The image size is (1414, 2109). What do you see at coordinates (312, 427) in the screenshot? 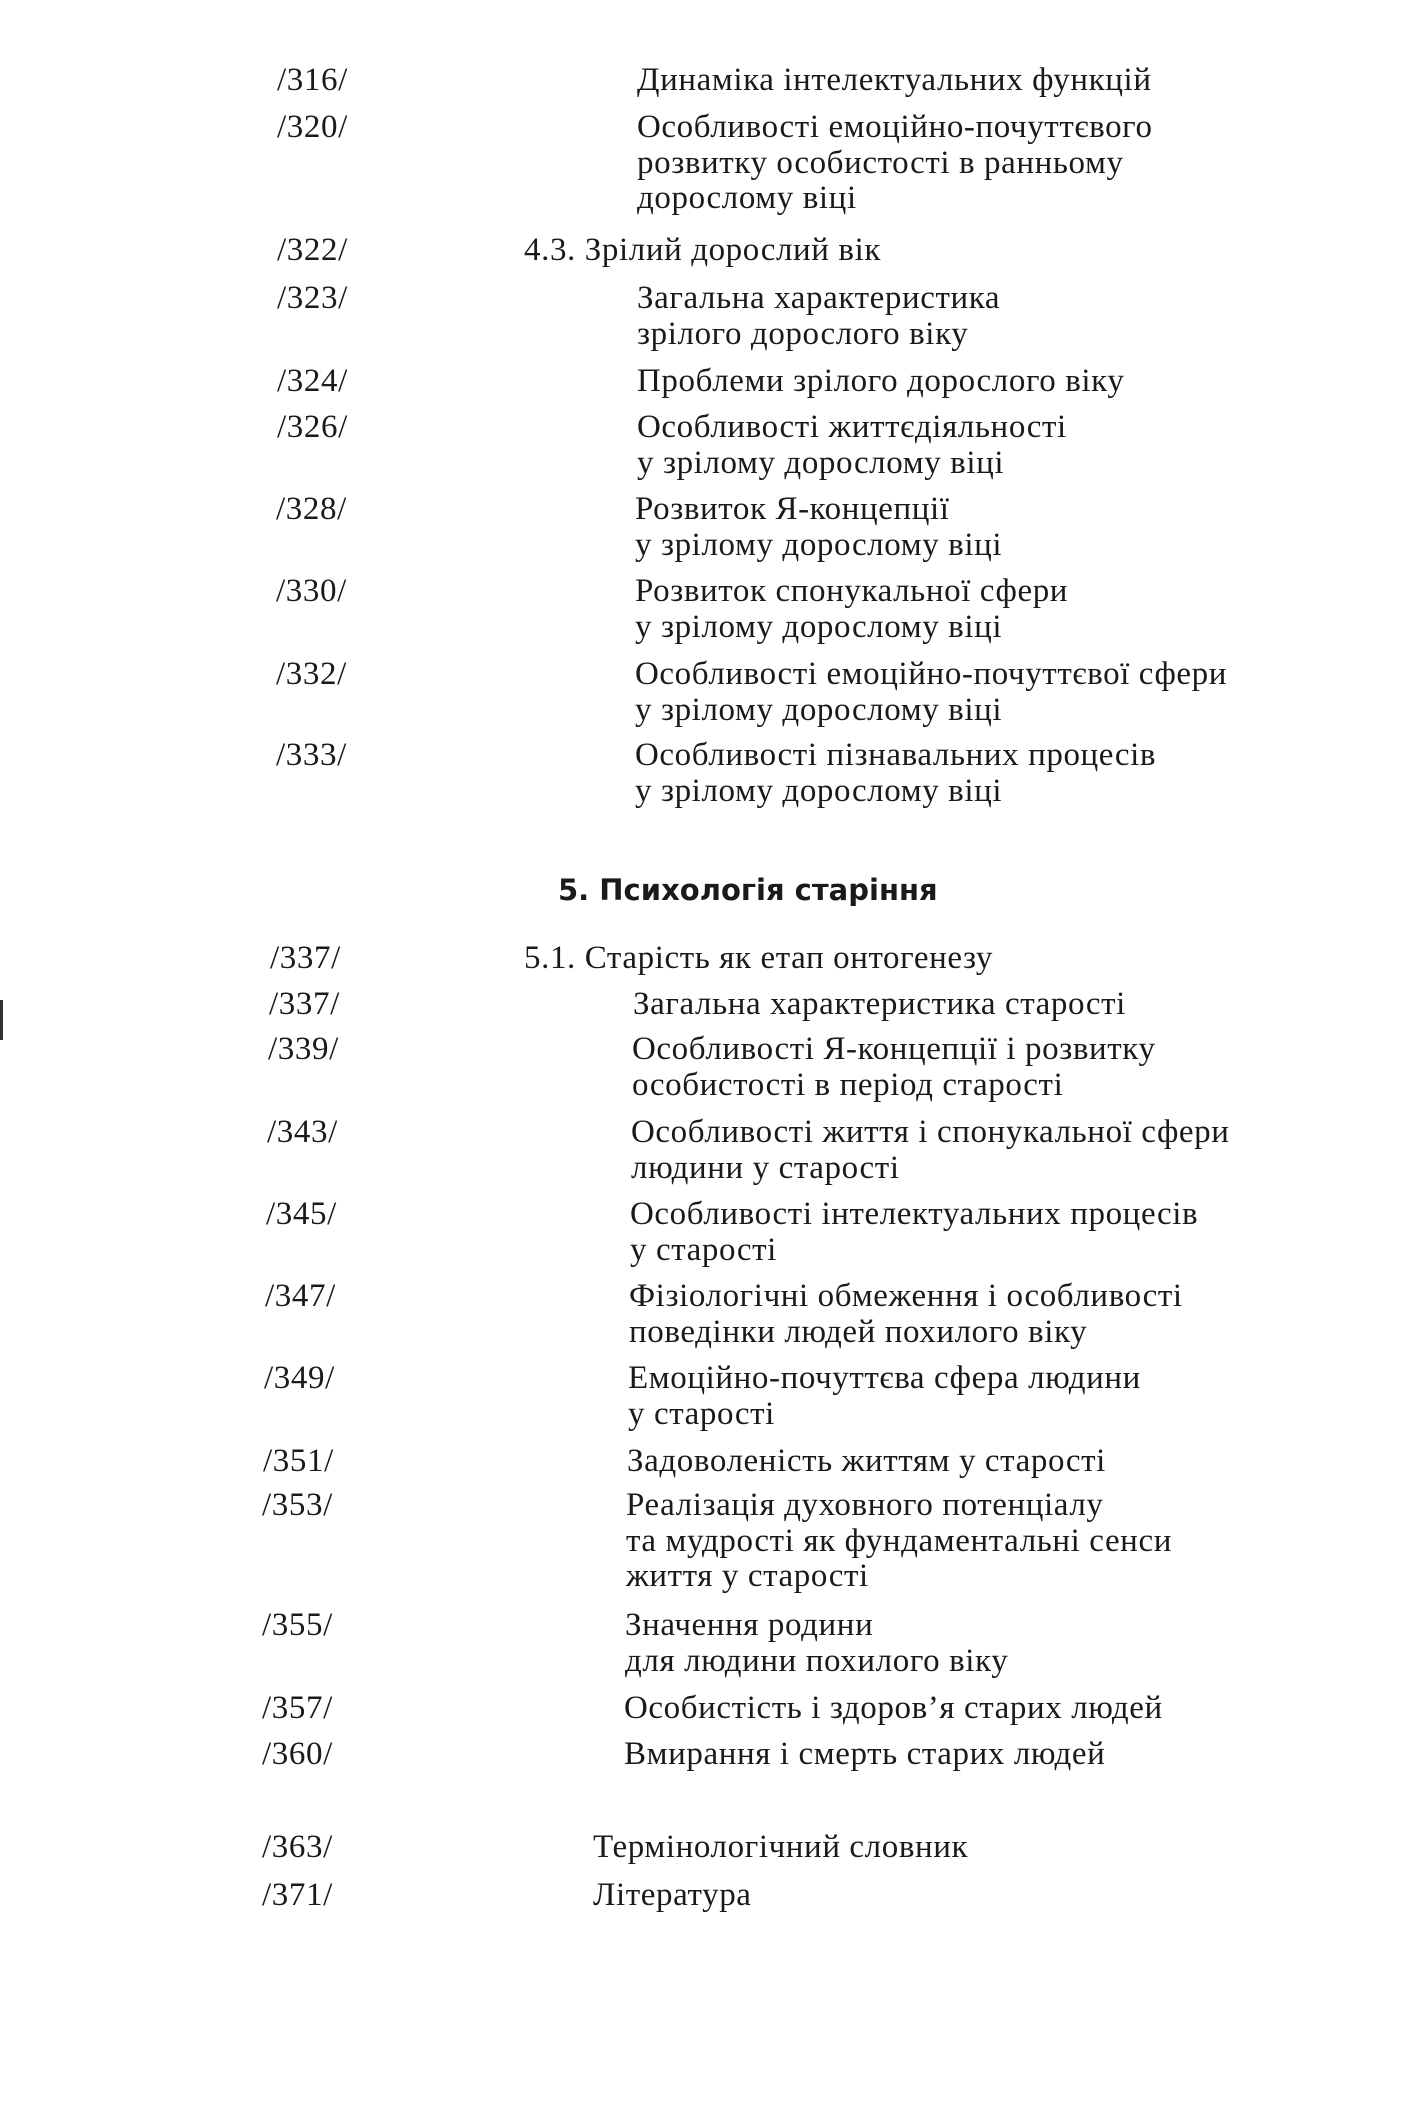
I see `page-number: /326/` at bounding box center [312, 427].